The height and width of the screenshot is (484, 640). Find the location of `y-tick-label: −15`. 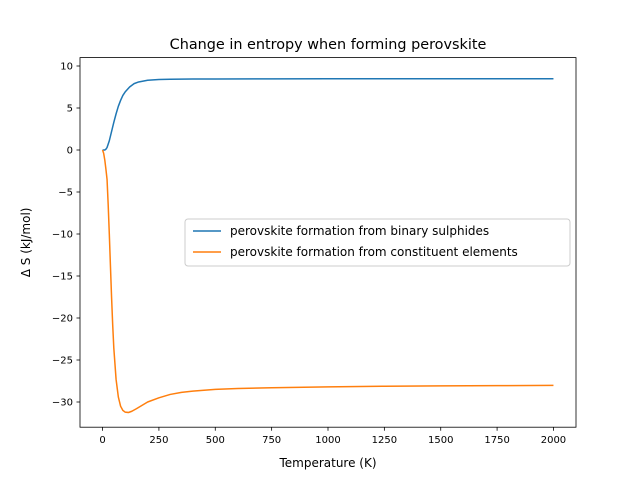

y-tick-label: −15 is located at coordinates (62, 277).